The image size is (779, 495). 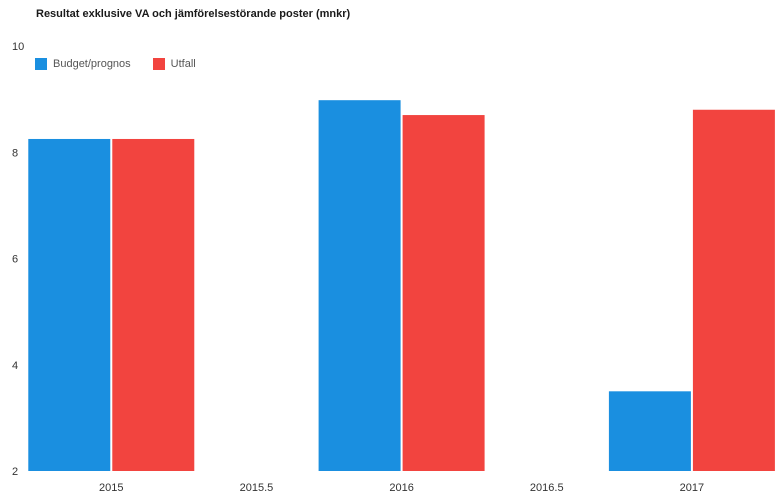 What do you see at coordinates (111, 488) in the screenshot?
I see `x-tick-label: 2015` at bounding box center [111, 488].